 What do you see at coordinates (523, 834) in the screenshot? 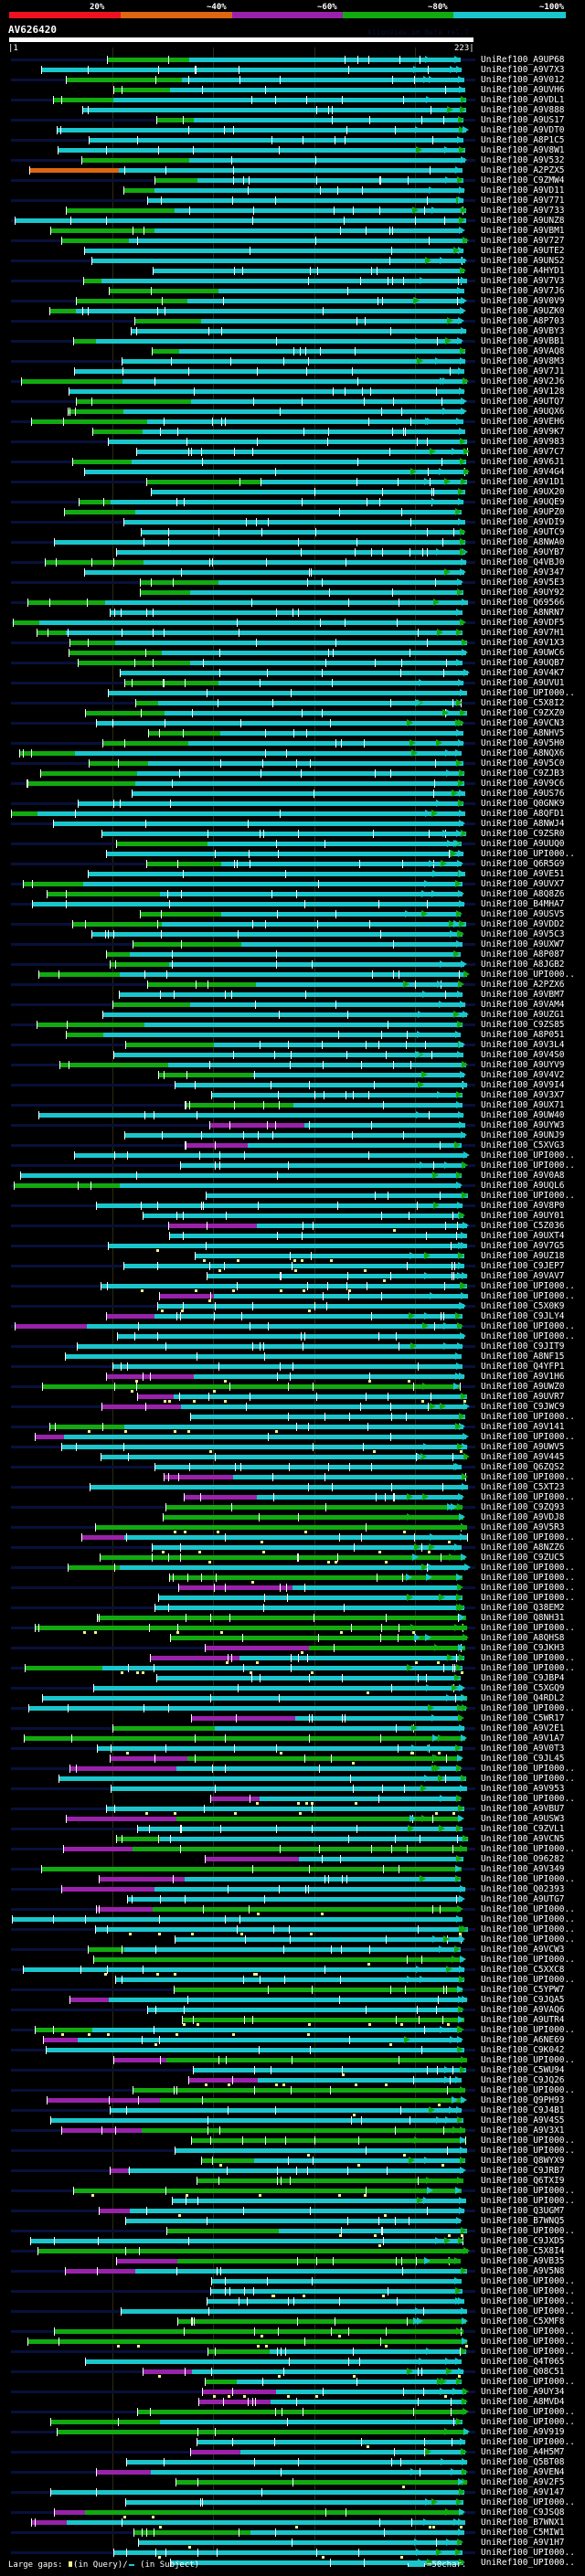
I see `hit-label: UniRef100_C9ZSR0` at bounding box center [523, 834].